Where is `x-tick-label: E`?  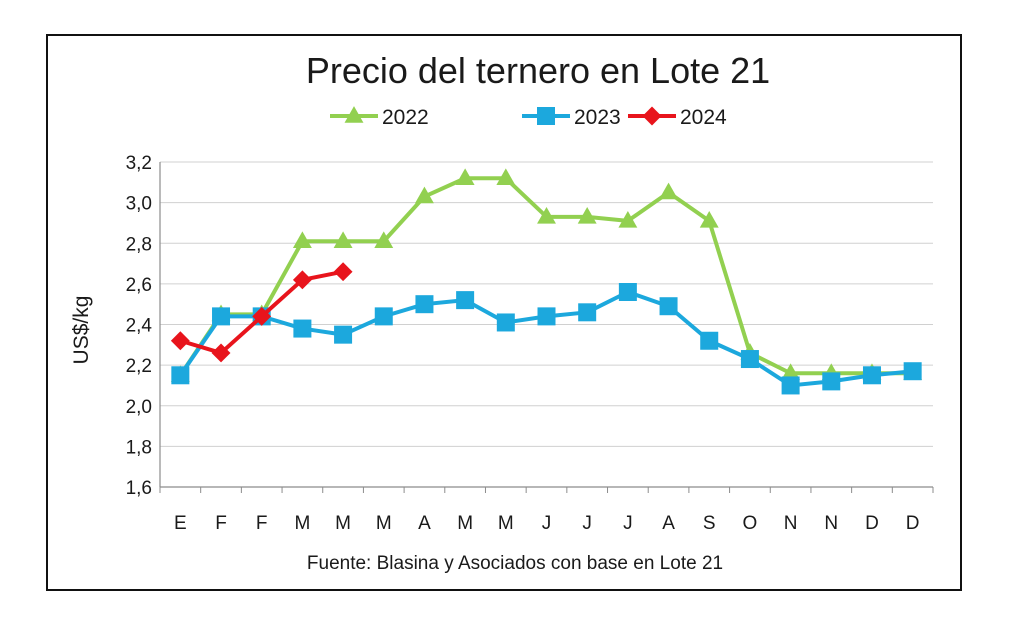 x-tick-label: E is located at coordinates (180, 523).